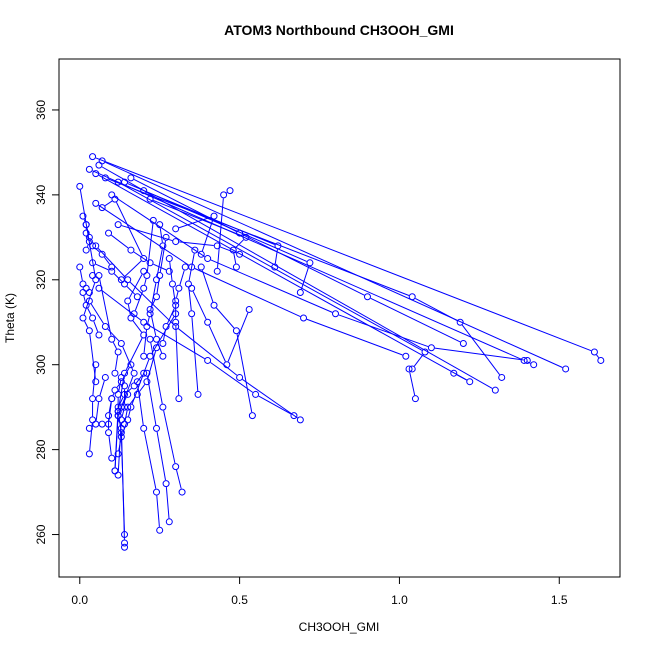 This screenshot has width=650, height=650. Describe the element at coordinates (41, 195) in the screenshot. I see `y-tick-label: 340` at that location.